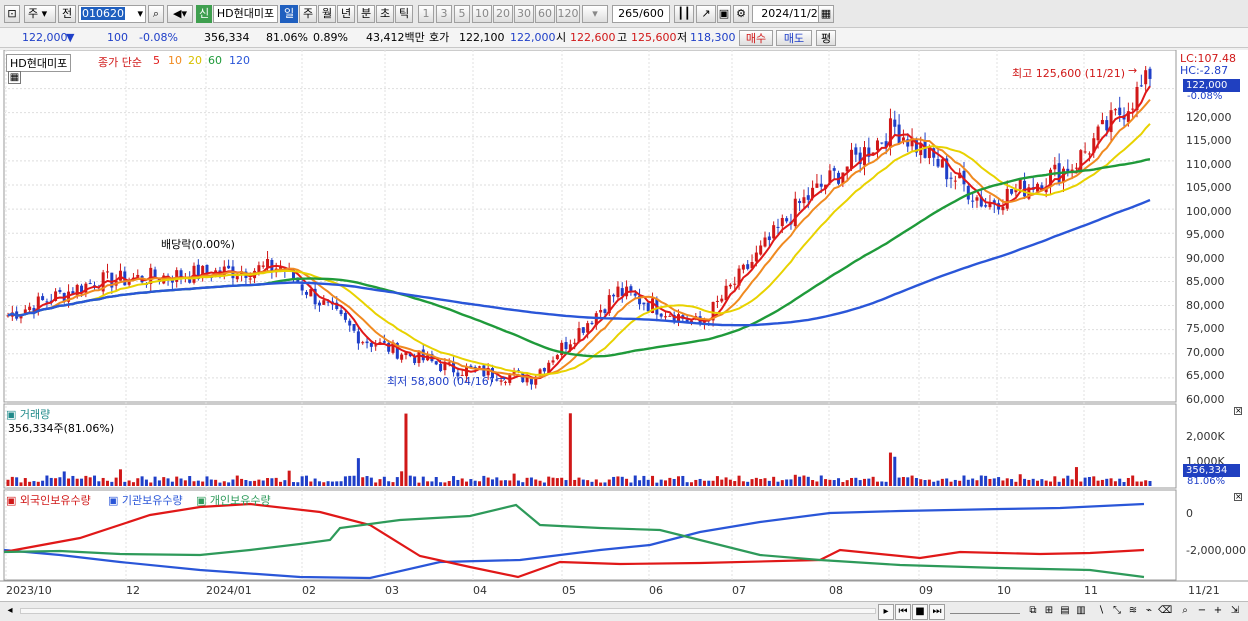 Image resolution: width=1248 pixels, height=621 pixels. What do you see at coordinates (12, 14) in the screenshot?
I see `window-icon: ⊡` at bounding box center [12, 14].